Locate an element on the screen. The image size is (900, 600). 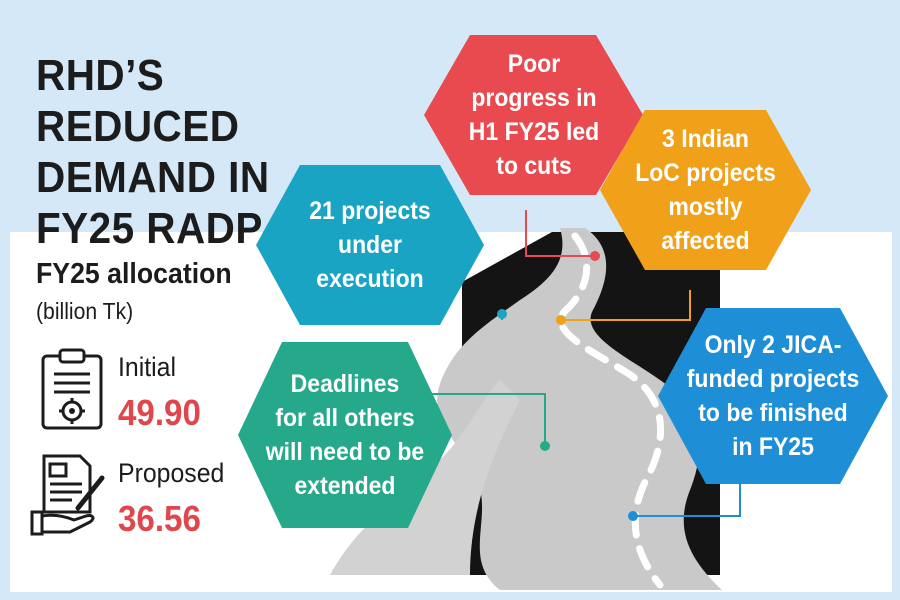
allocation-heading: FY25 allocation is located at coordinates (134, 274).